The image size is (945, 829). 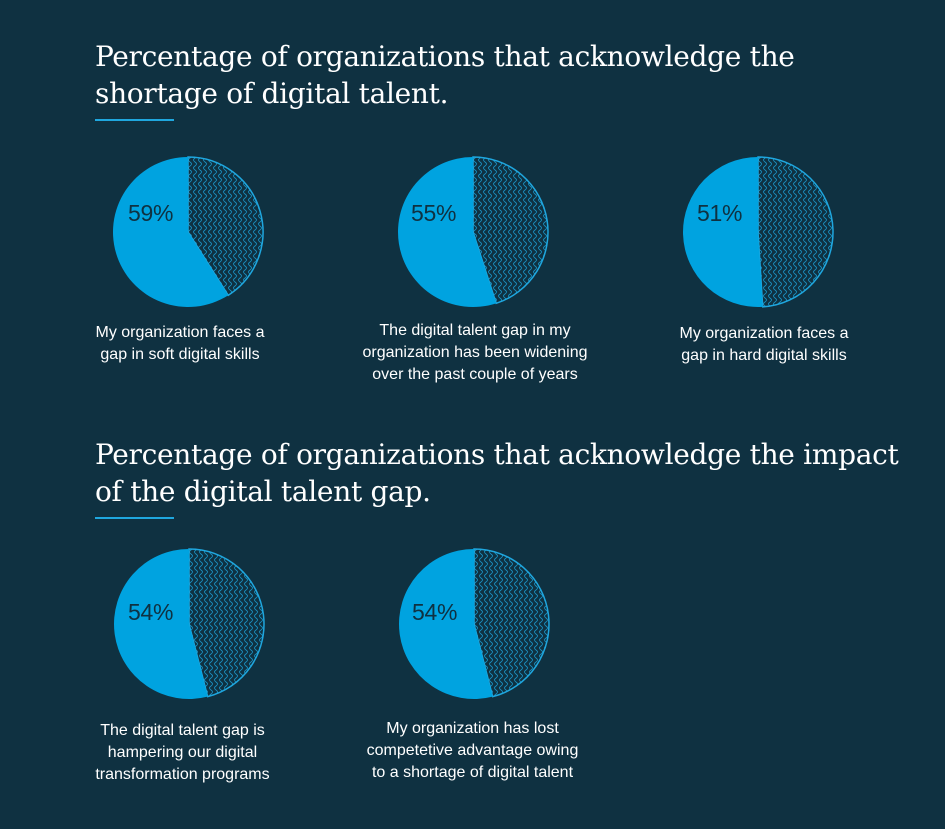 I want to click on pie-chart-widening-gap, so click(x=473, y=231).